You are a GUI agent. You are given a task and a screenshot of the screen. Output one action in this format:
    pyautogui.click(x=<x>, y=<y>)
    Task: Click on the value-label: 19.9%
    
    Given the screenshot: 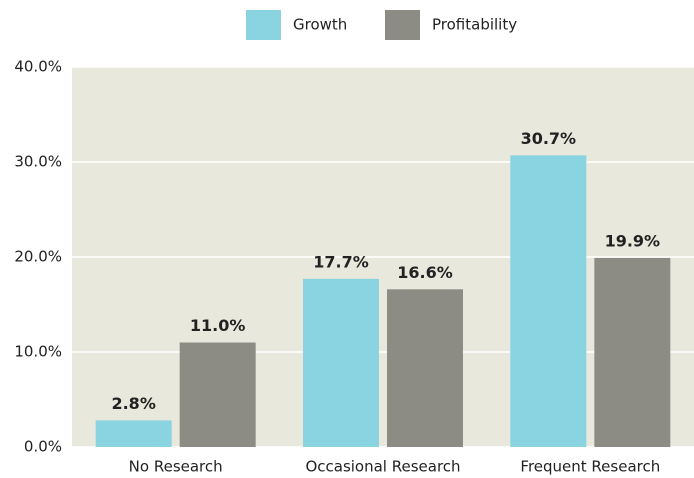 What is the action you would take?
    pyautogui.click(x=633, y=240)
    